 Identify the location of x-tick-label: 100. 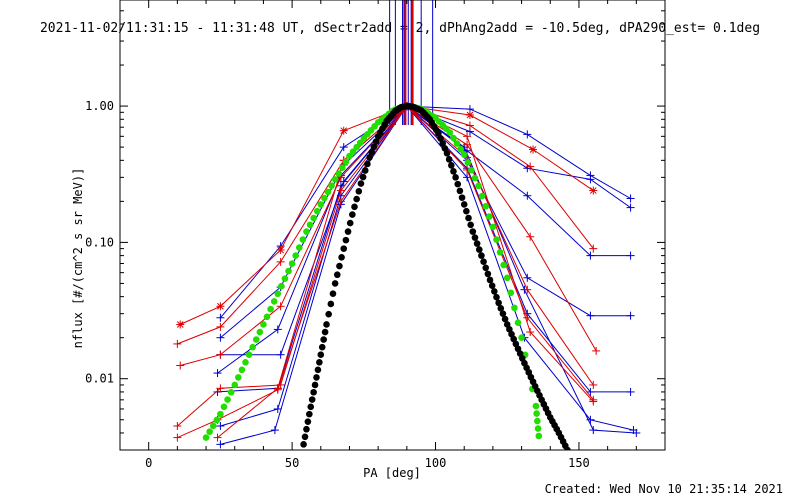
(436, 463).